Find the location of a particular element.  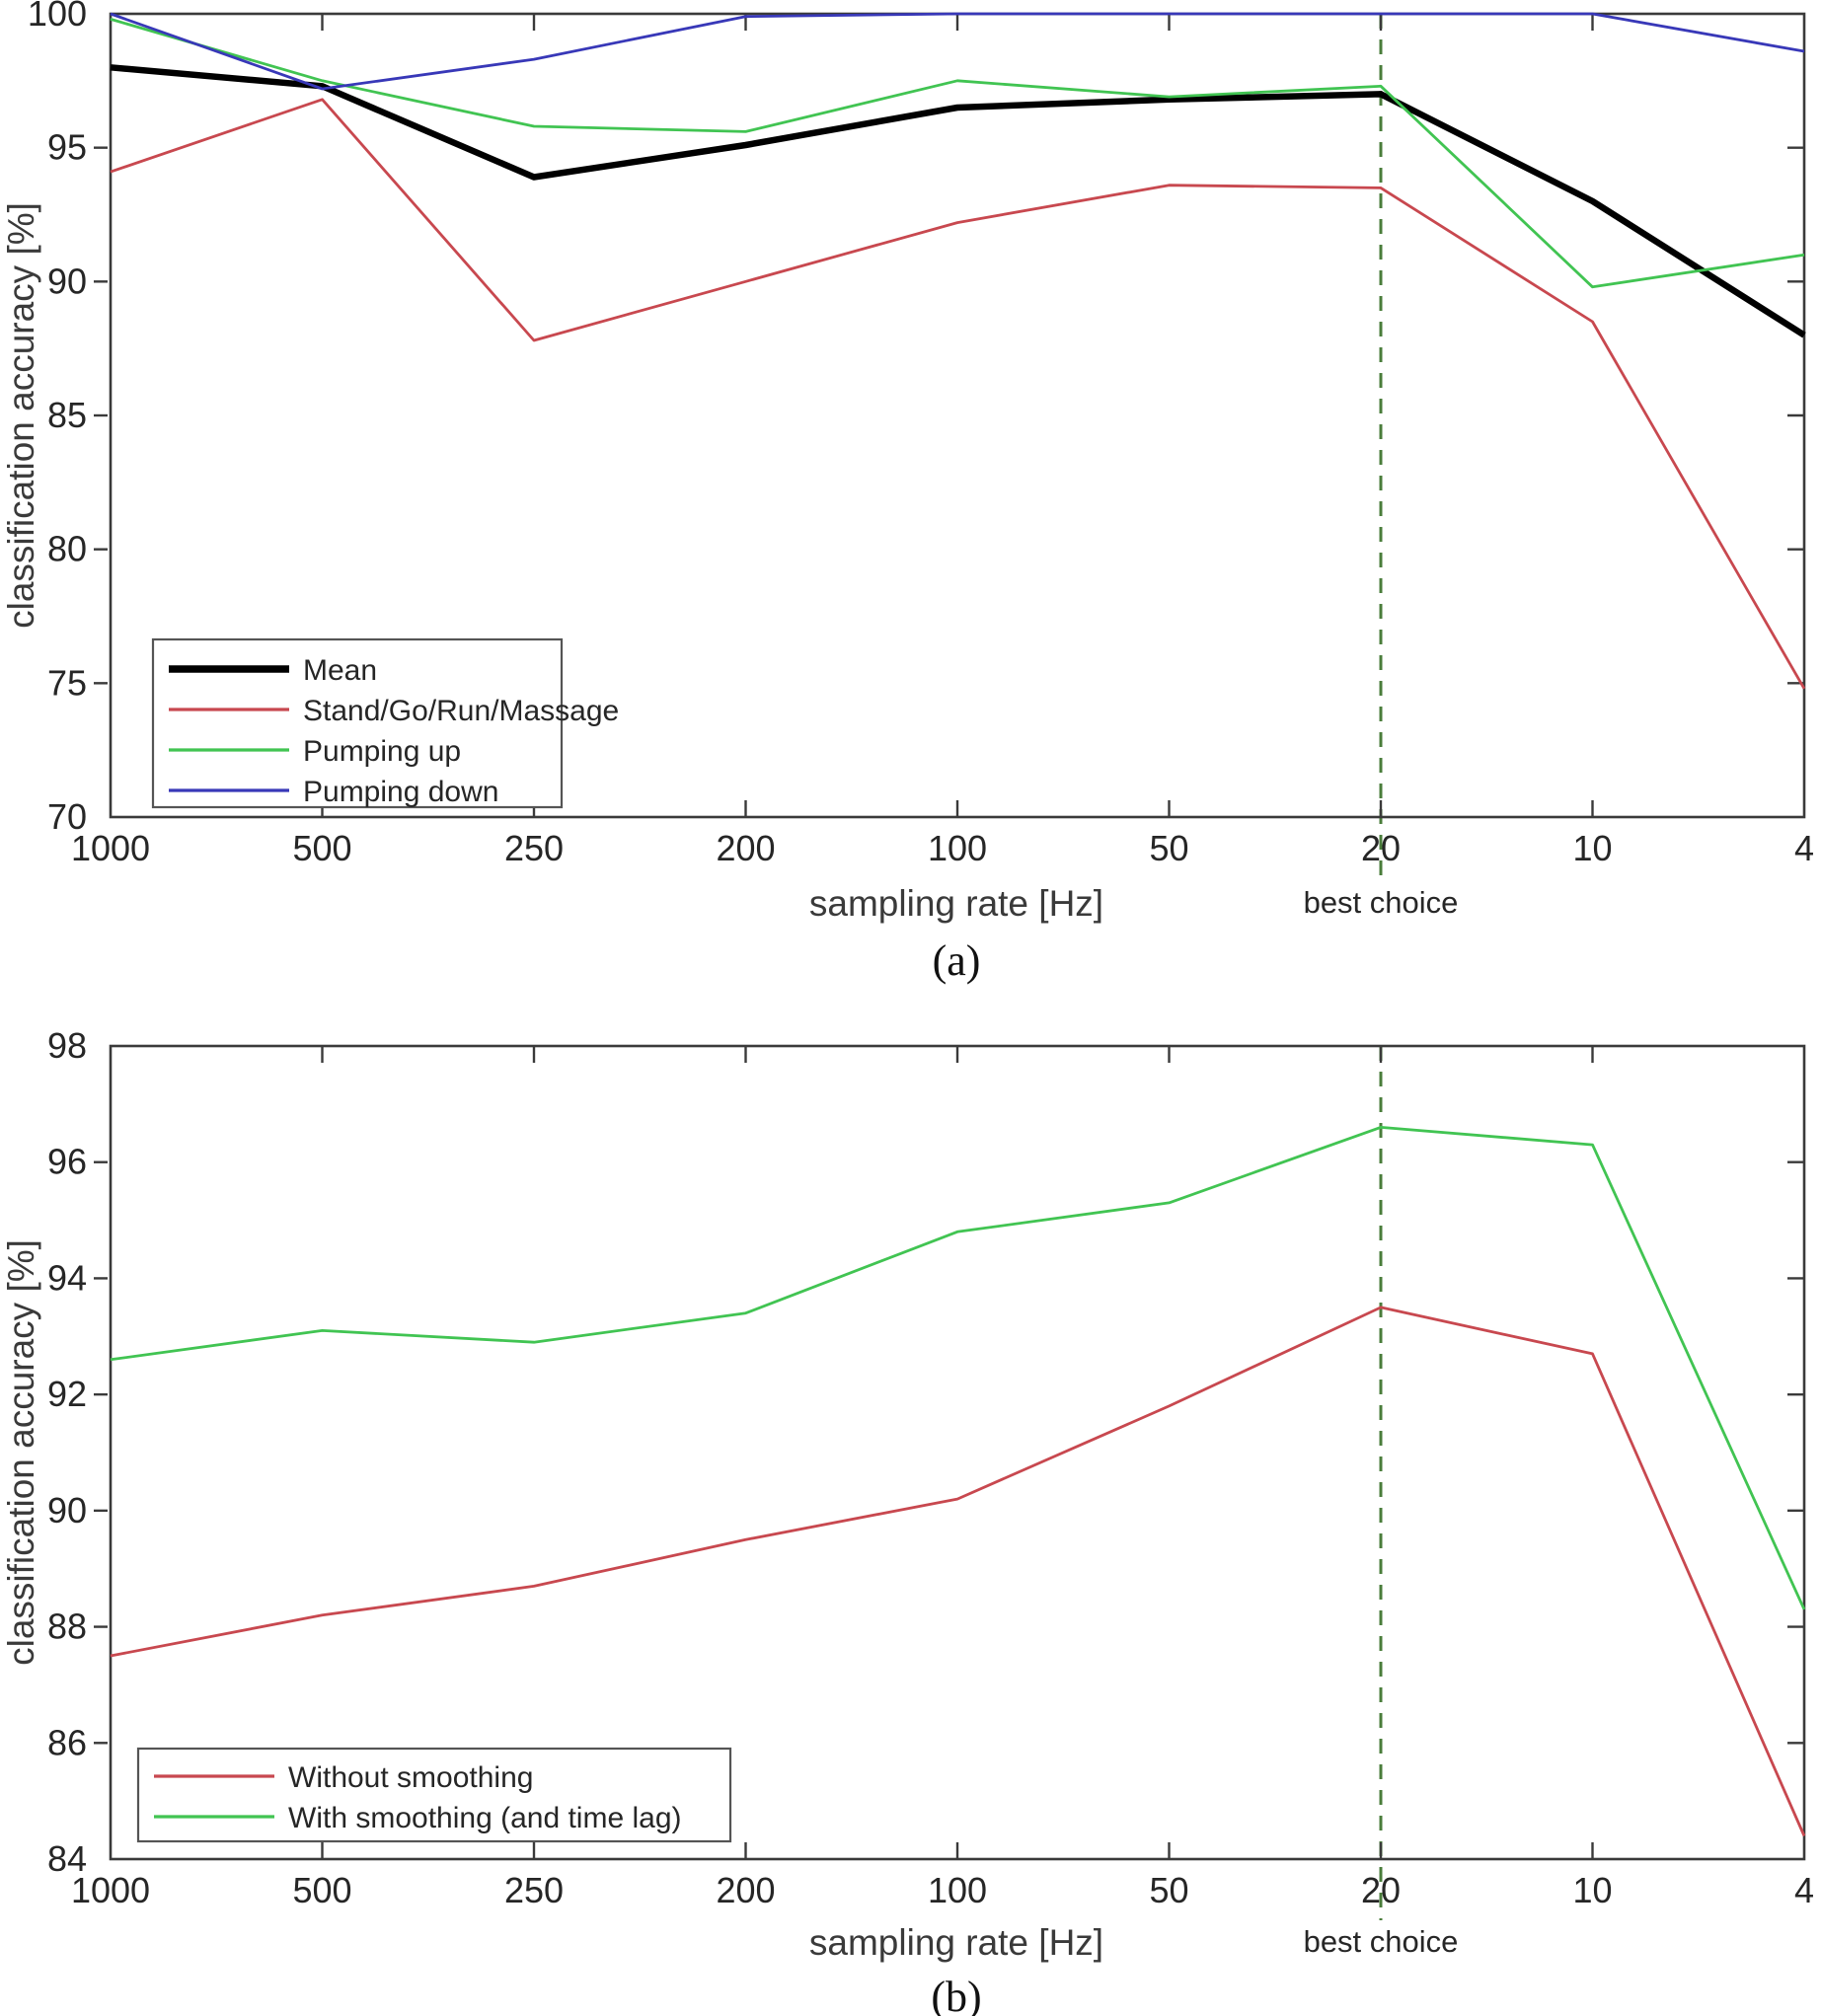

y-tick-label: 75 is located at coordinates (67, 682).